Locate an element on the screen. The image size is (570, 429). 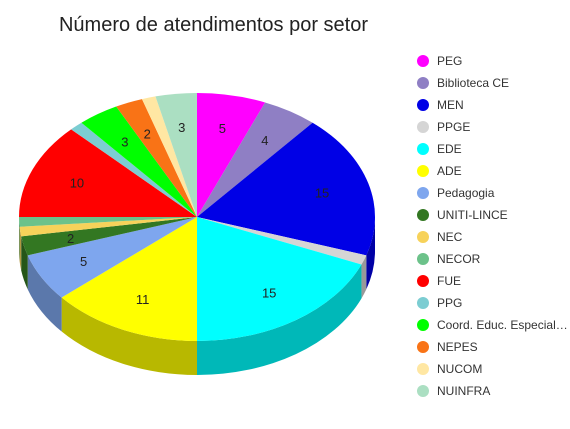
legend-label: NEC is located at coordinates (450, 237).